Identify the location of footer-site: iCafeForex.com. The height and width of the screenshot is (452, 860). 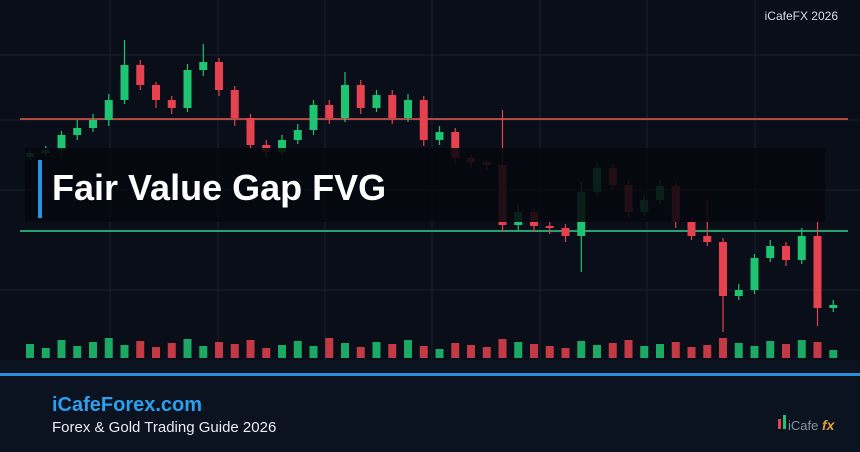
(127, 405).